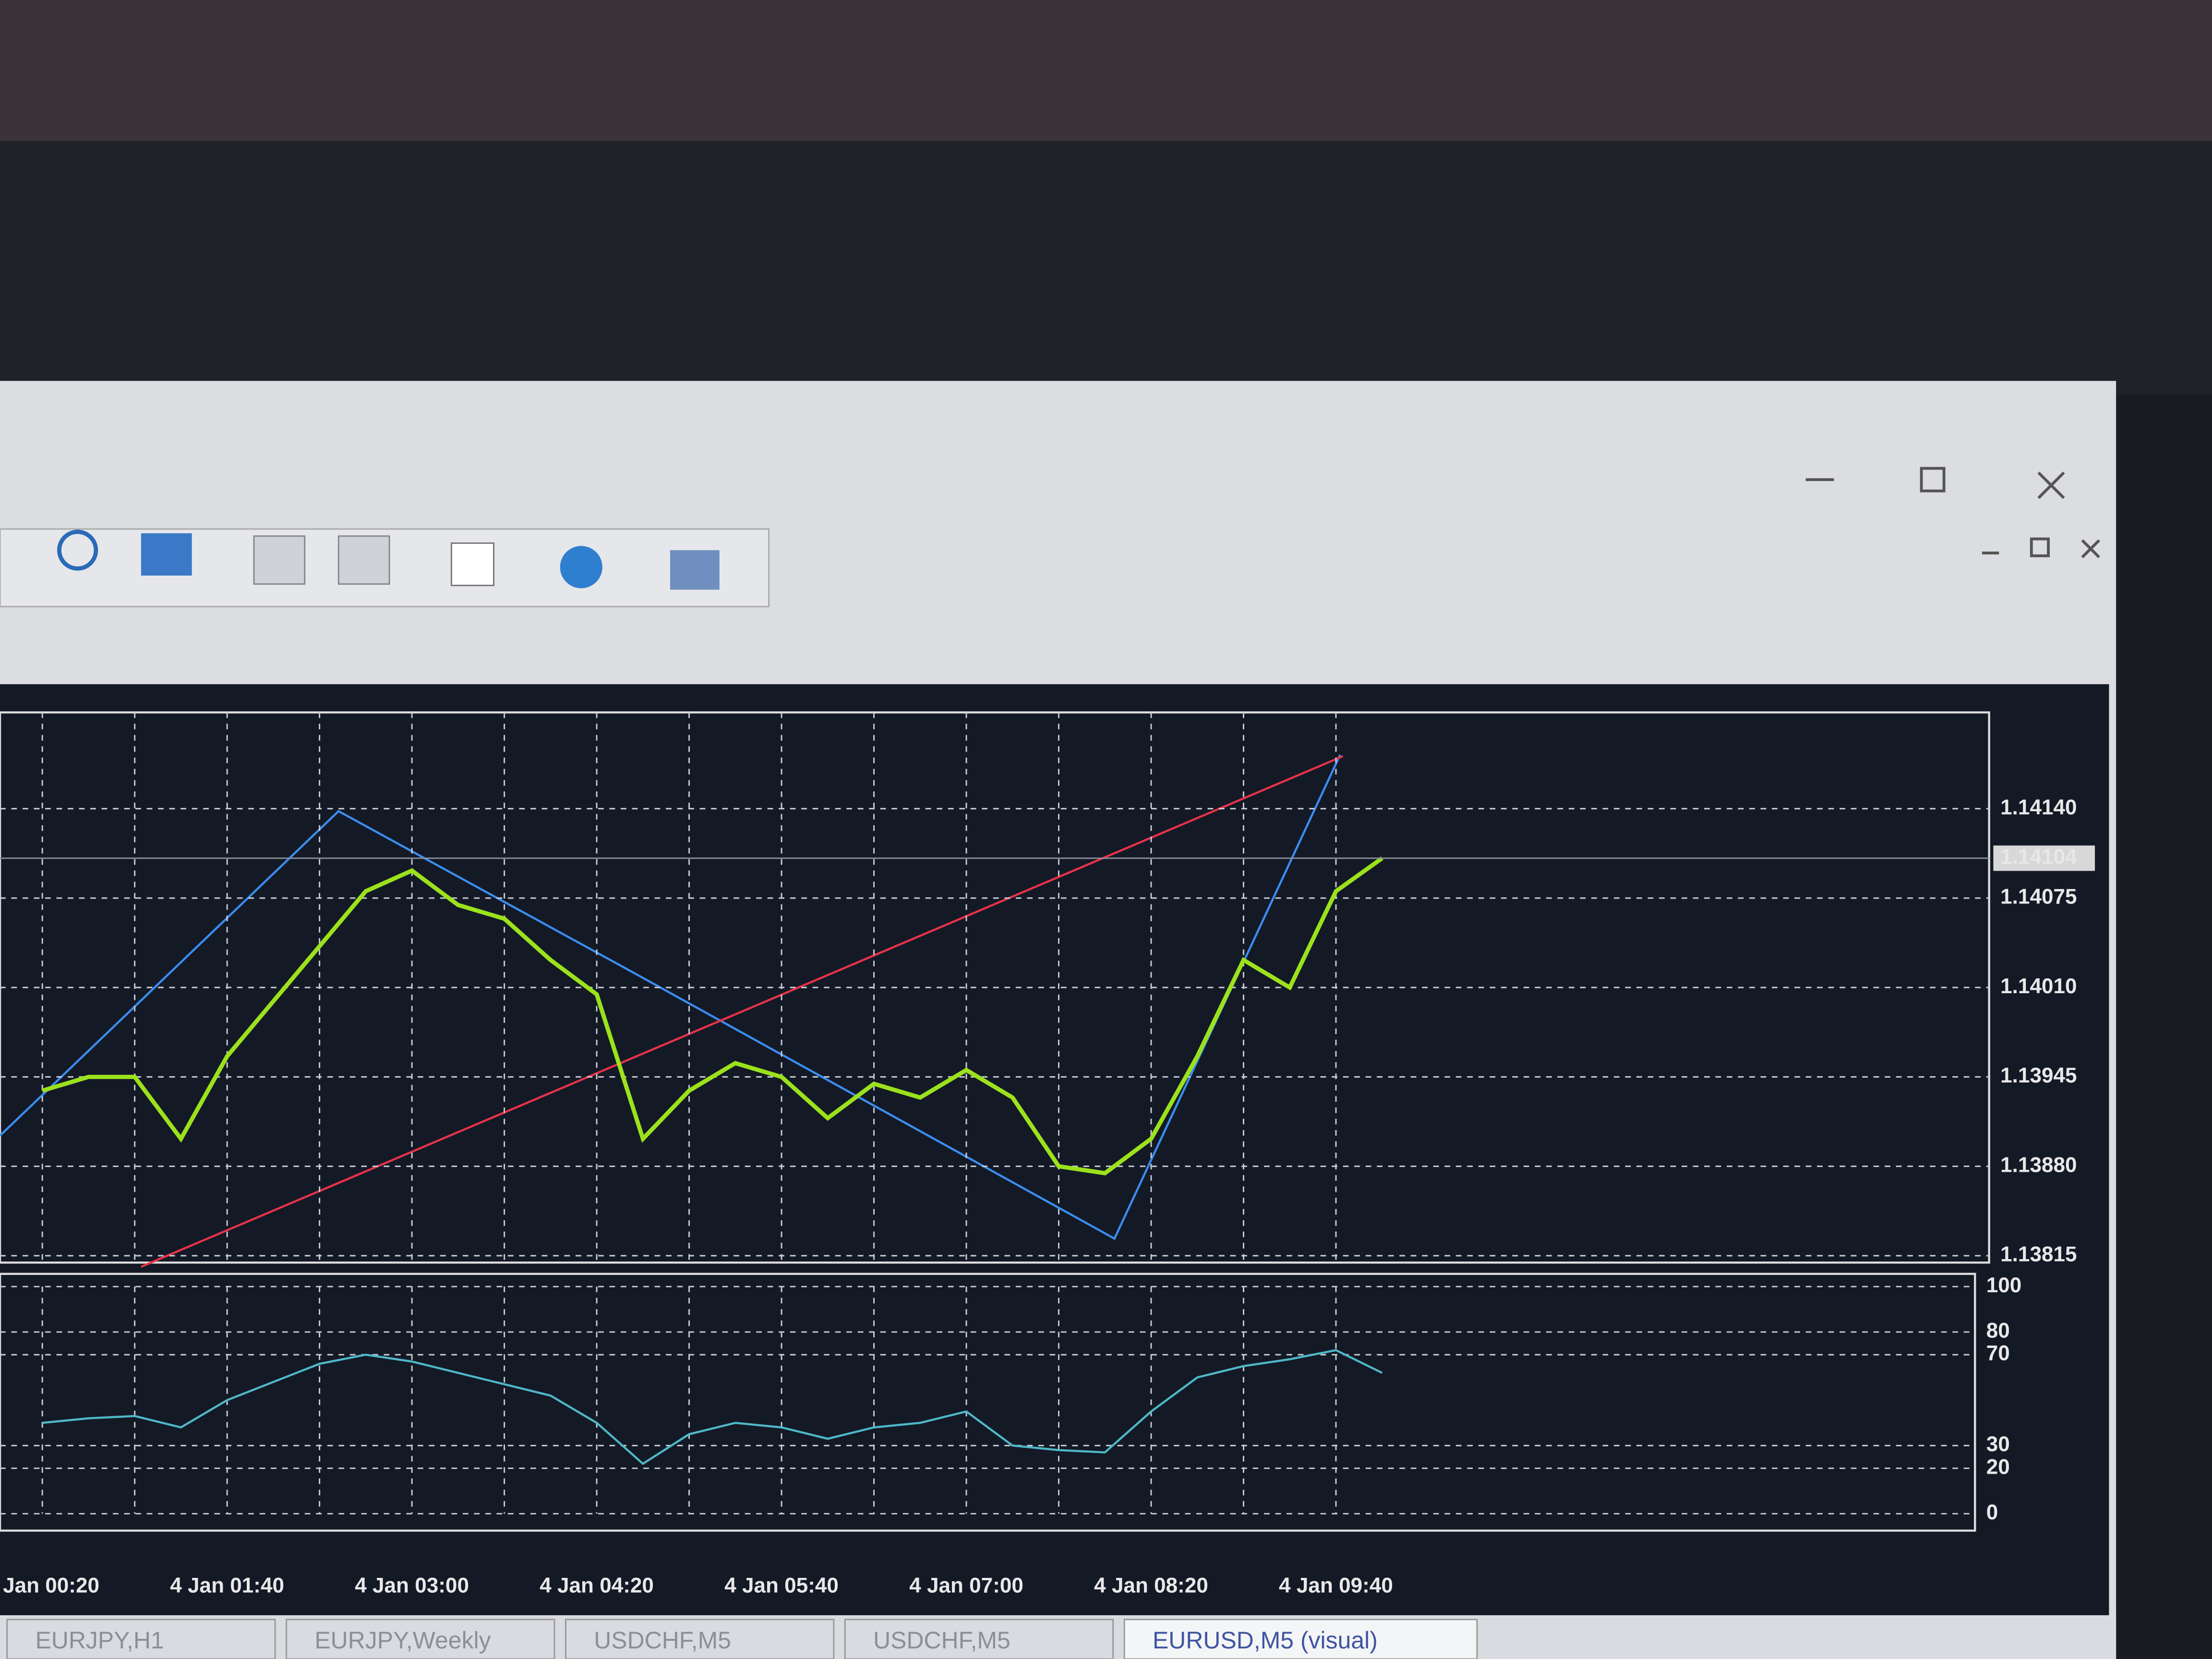 This screenshot has height=1659, width=2212. I want to click on y-tick-label: 70, so click(1998, 1353).